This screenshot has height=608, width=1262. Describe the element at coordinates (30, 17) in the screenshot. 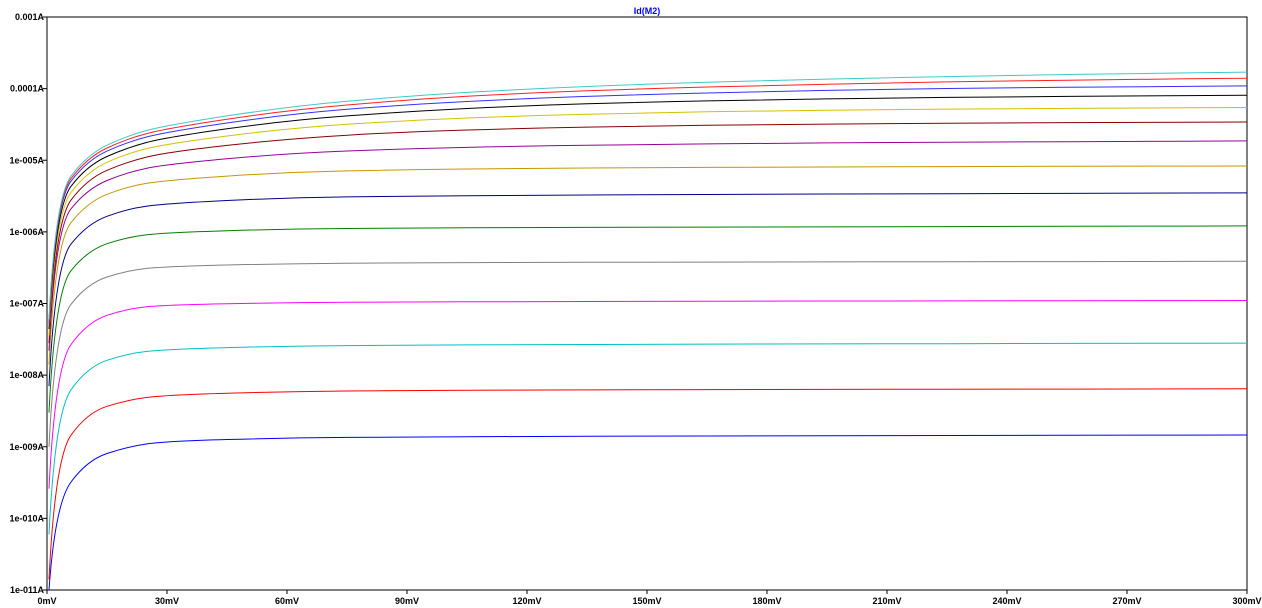

I see `y-tick-label: 0.001A` at that location.